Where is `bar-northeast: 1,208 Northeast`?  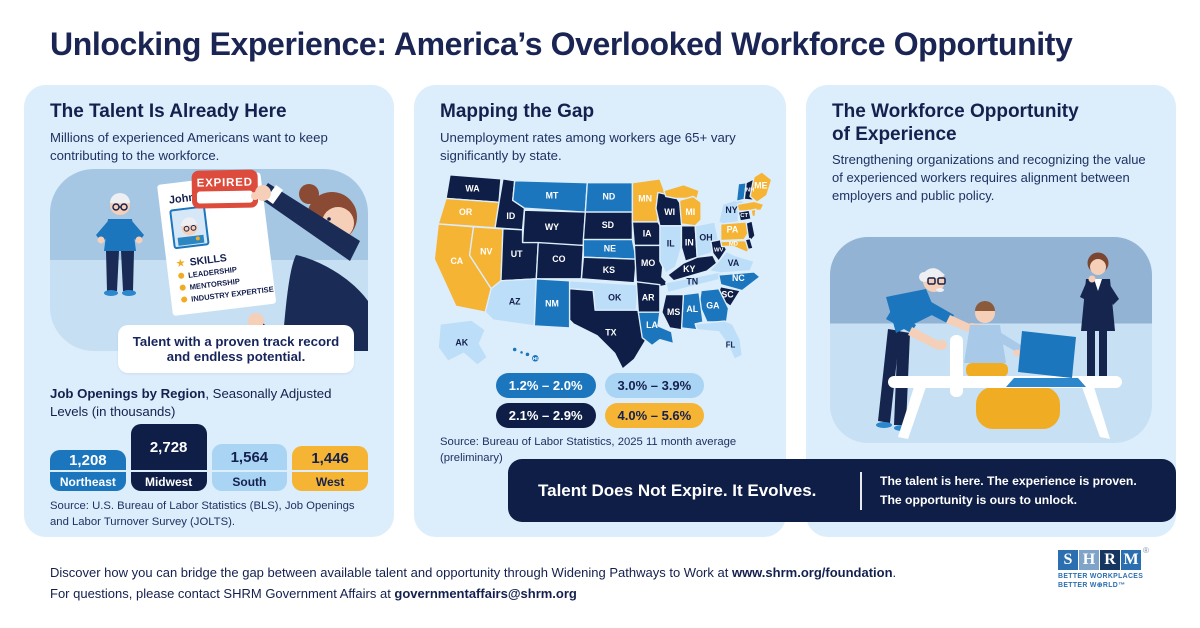
bar-northeast: 1,208 Northeast is located at coordinates (88, 470).